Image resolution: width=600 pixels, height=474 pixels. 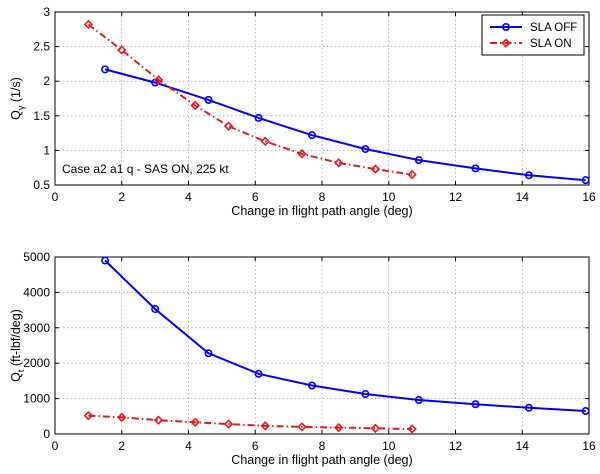 I want to click on chart2-ytick-label: 1000, so click(x=36, y=399).